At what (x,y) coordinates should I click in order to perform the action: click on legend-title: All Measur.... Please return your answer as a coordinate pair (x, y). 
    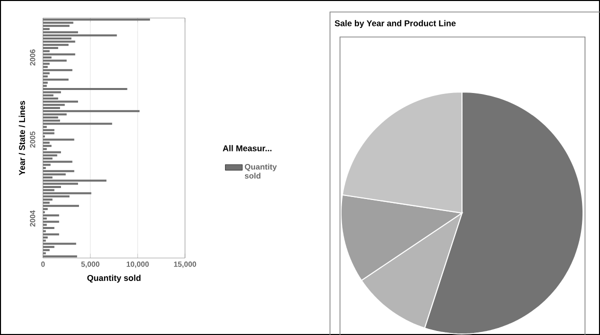
    Looking at the image, I should click on (247, 148).